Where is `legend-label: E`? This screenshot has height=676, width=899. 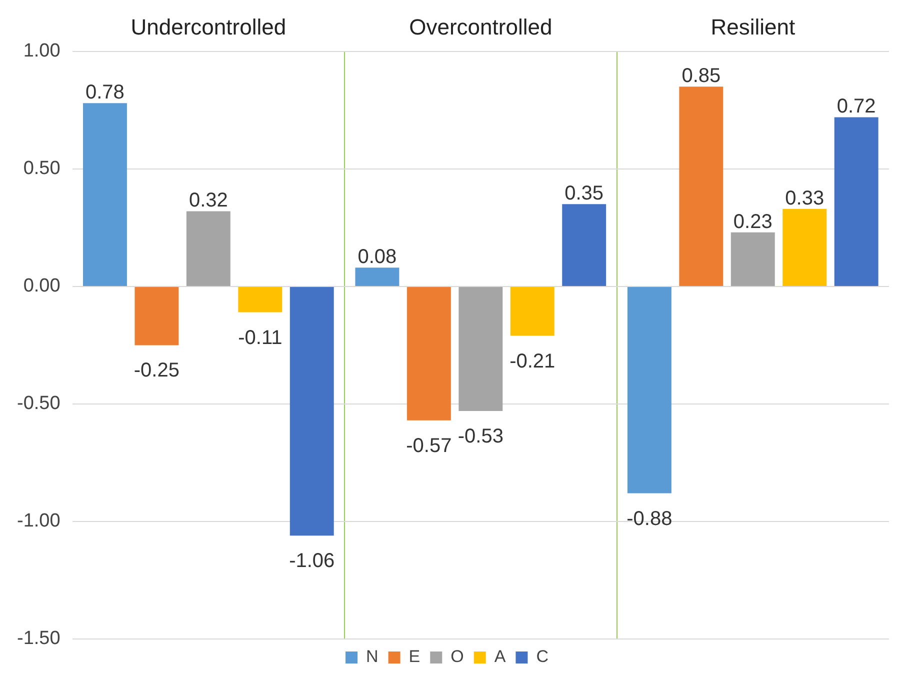 legend-label: E is located at coordinates (414, 656).